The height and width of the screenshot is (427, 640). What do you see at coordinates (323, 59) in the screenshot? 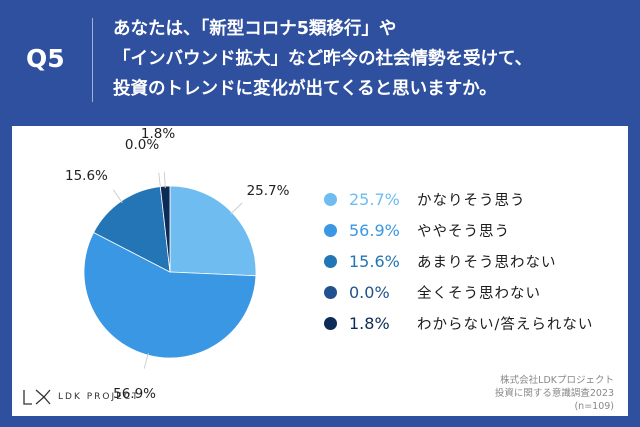
I see `question-line-2: 「インバウンド拡大」など昨今の社会情勢を受けて、` at bounding box center [323, 59].